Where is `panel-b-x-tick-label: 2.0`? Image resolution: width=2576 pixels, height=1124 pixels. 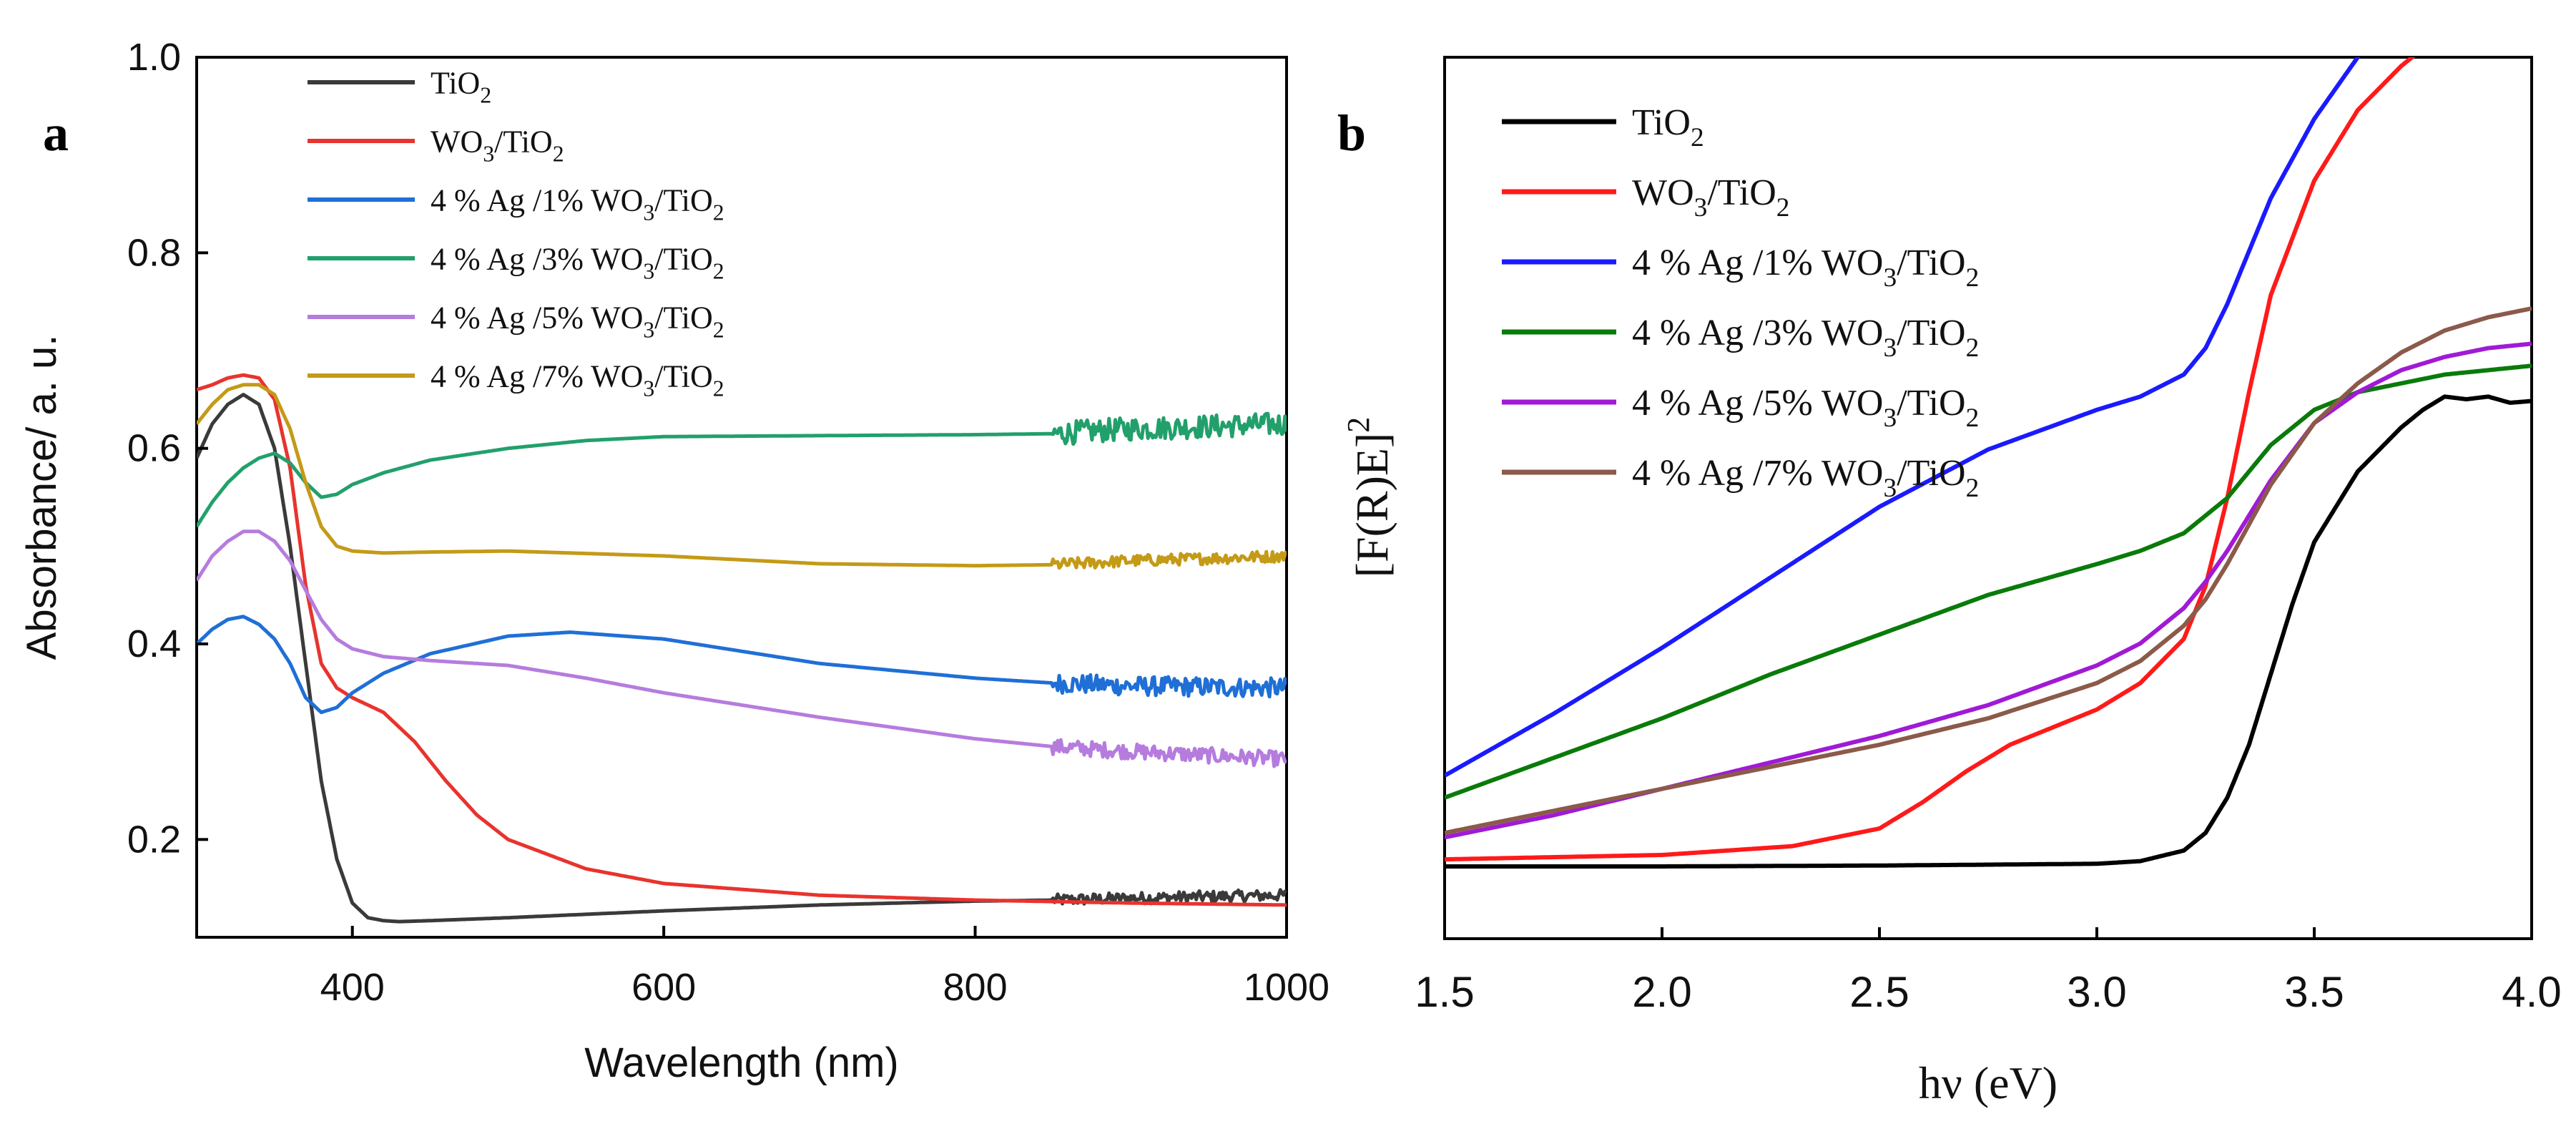
panel-b-x-tick-label: 2.0 is located at coordinates (1661, 992).